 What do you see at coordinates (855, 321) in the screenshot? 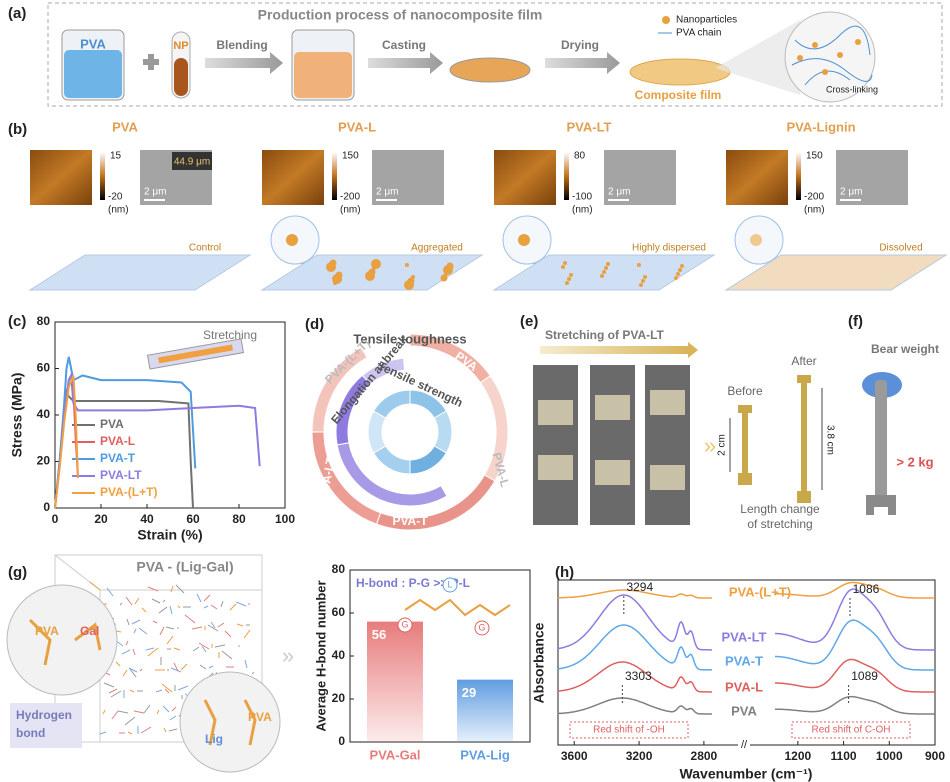
I see `panel-label: (f)` at bounding box center [855, 321].